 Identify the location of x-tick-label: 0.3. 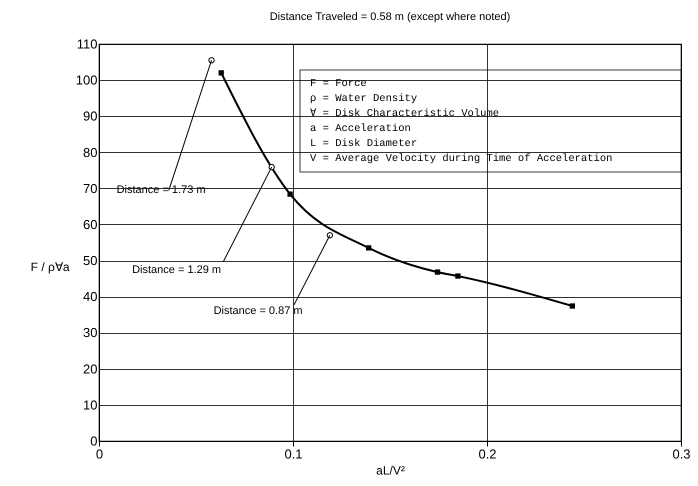
(681, 454).